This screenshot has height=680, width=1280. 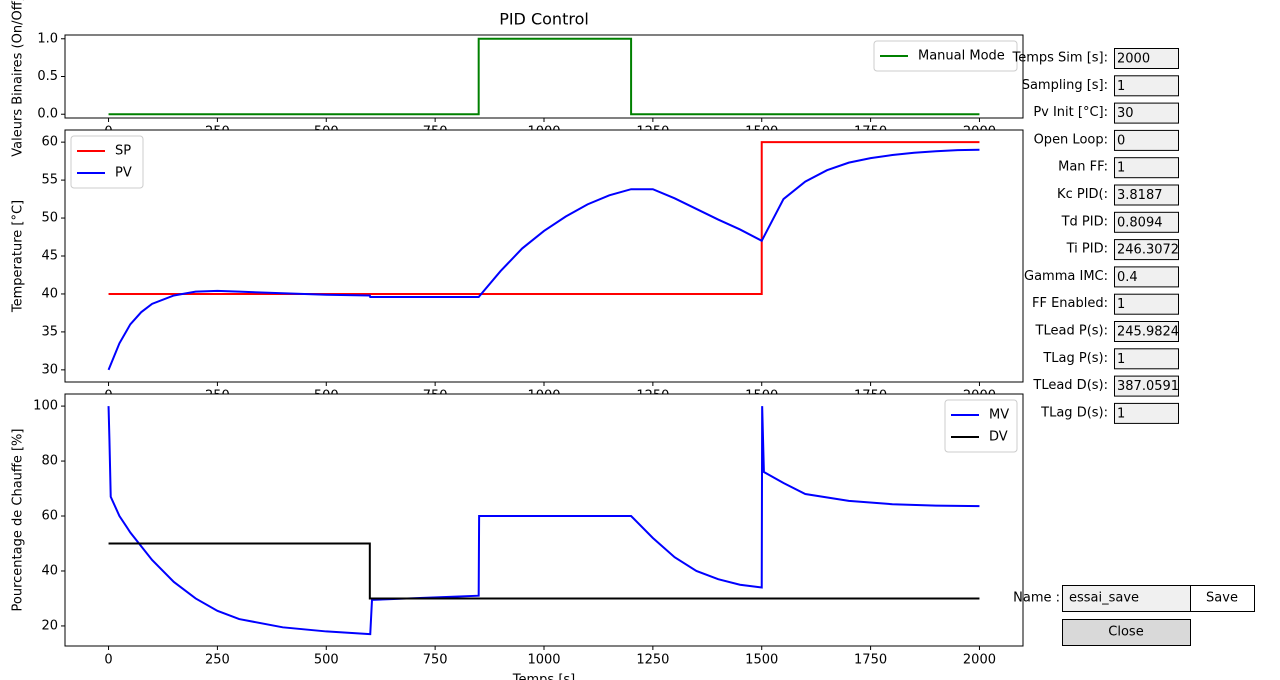 I want to click on x-tick-label: 1250, so click(x=652, y=660).